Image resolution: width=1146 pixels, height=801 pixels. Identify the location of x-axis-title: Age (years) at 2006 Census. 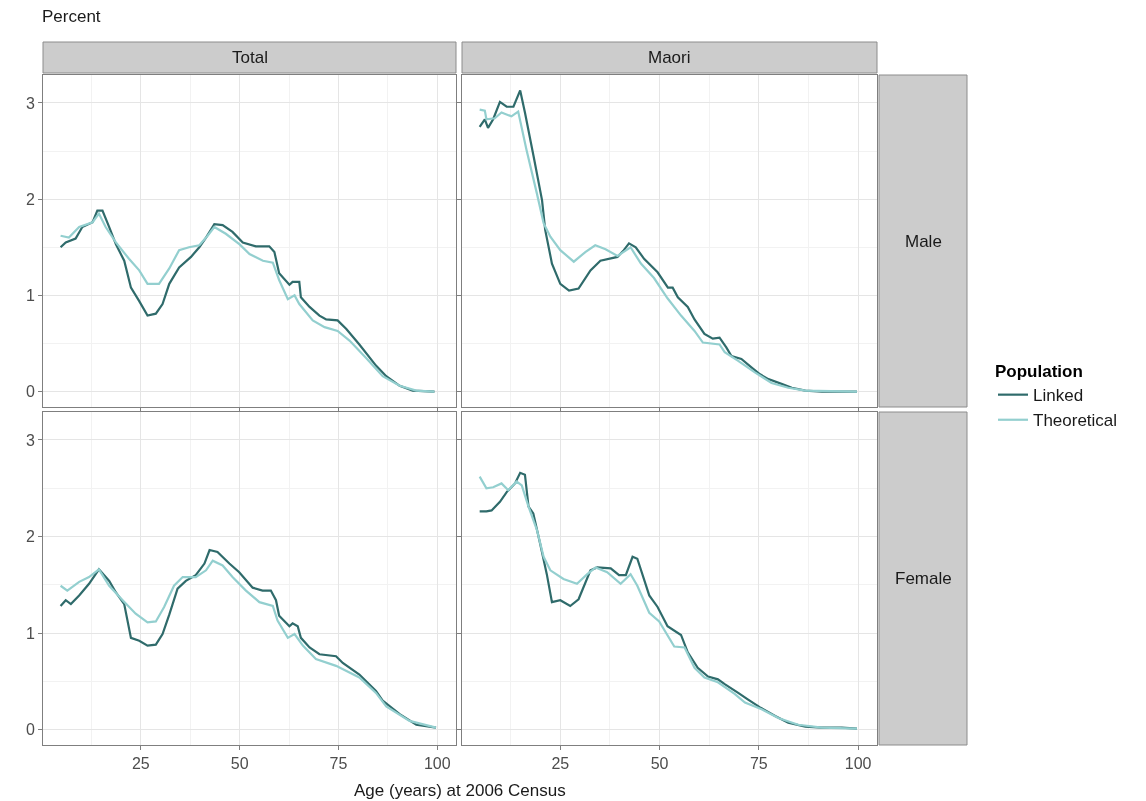
(460, 790).